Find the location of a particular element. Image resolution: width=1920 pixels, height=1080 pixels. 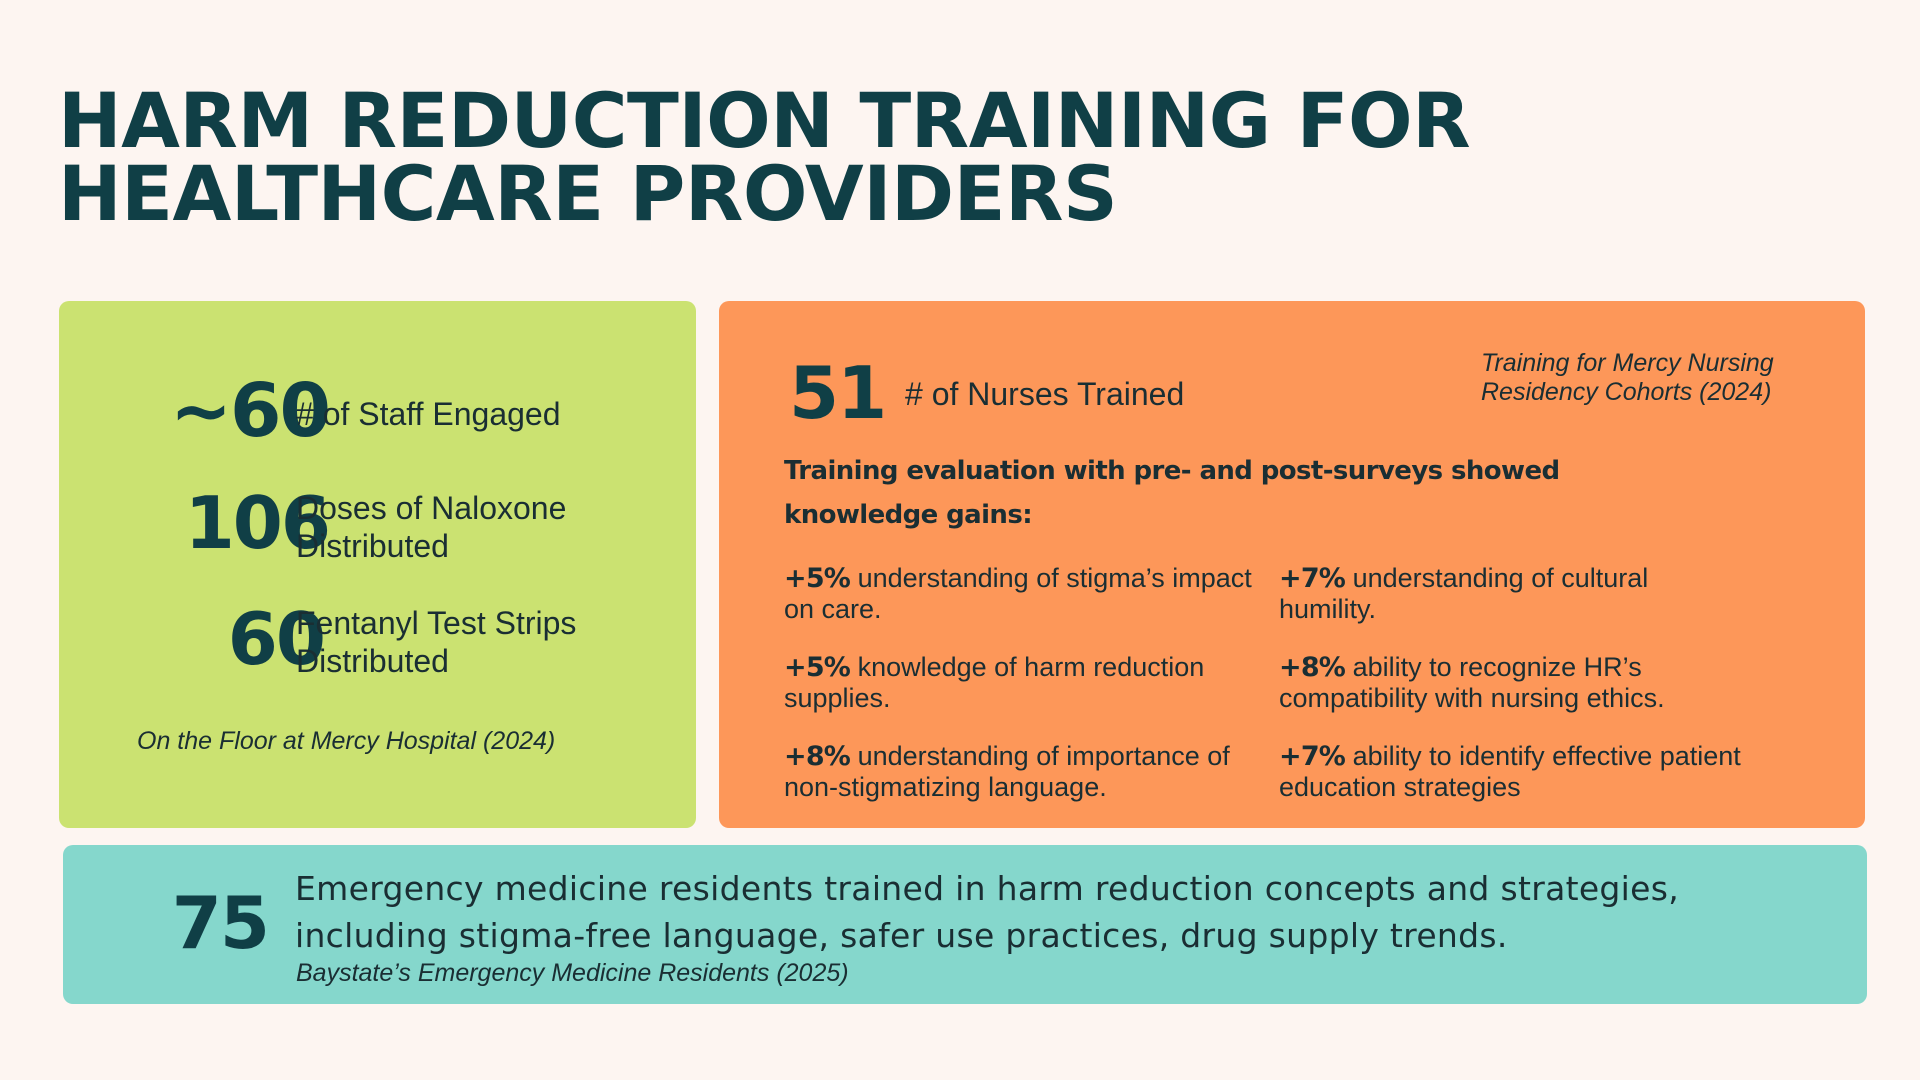

gain-text: knowledge of harm reduction supplies. is located at coordinates (994, 682).